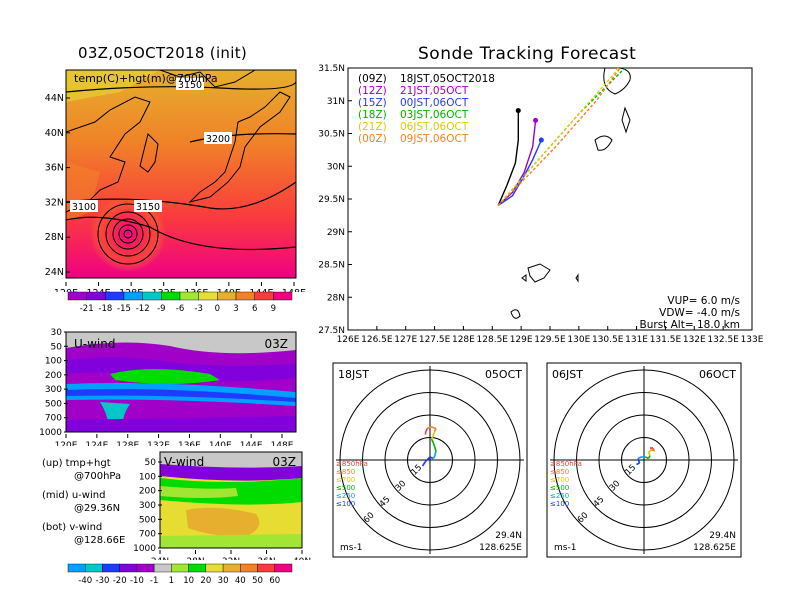 Image resolution: width=792 pixels, height=612 pixels. I want to click on launch-code: (09Z), so click(372, 79).